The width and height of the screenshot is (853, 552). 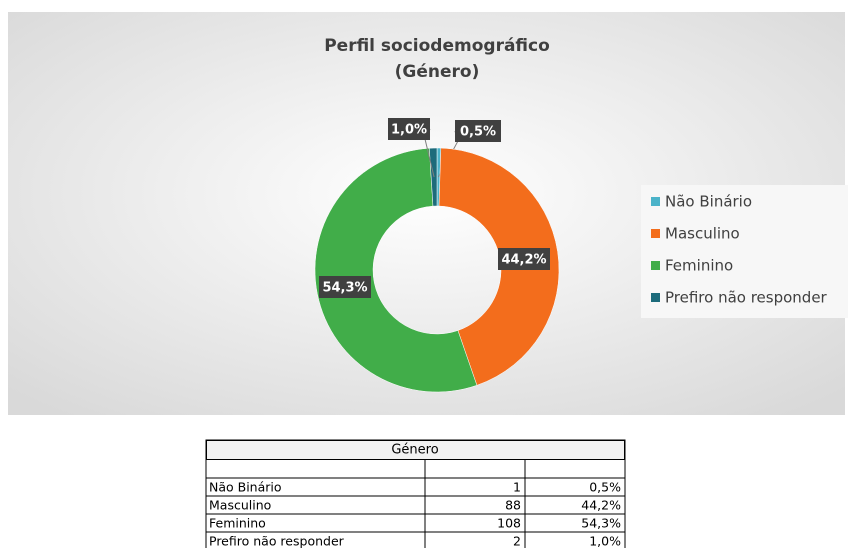 I want to click on data-label: 1,0%, so click(x=409, y=130).